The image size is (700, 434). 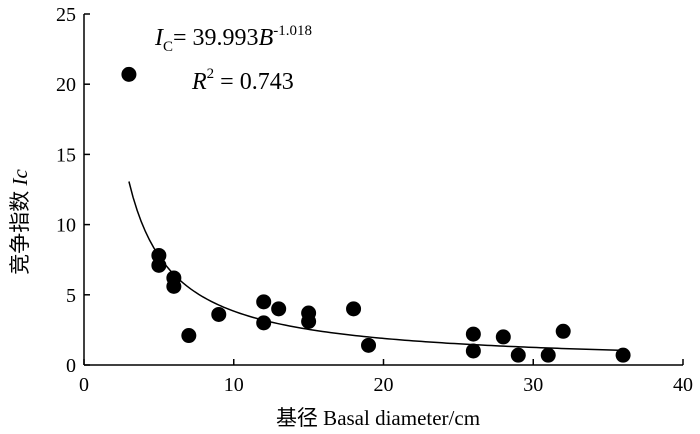 What do you see at coordinates (683, 385) in the screenshot?
I see `x-tick-label: 40` at bounding box center [683, 385].